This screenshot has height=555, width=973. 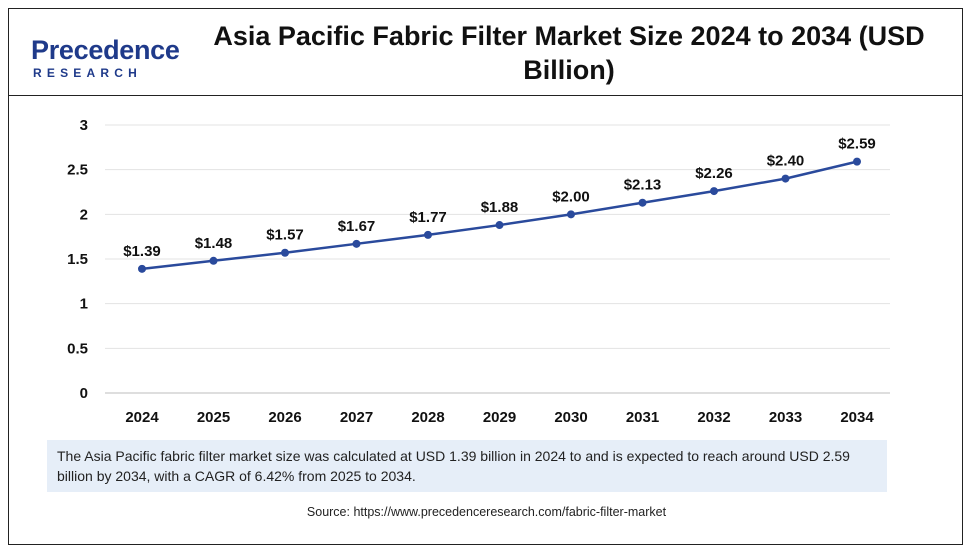 What do you see at coordinates (142, 251) in the screenshot?
I see `data-label: $1.39` at bounding box center [142, 251].